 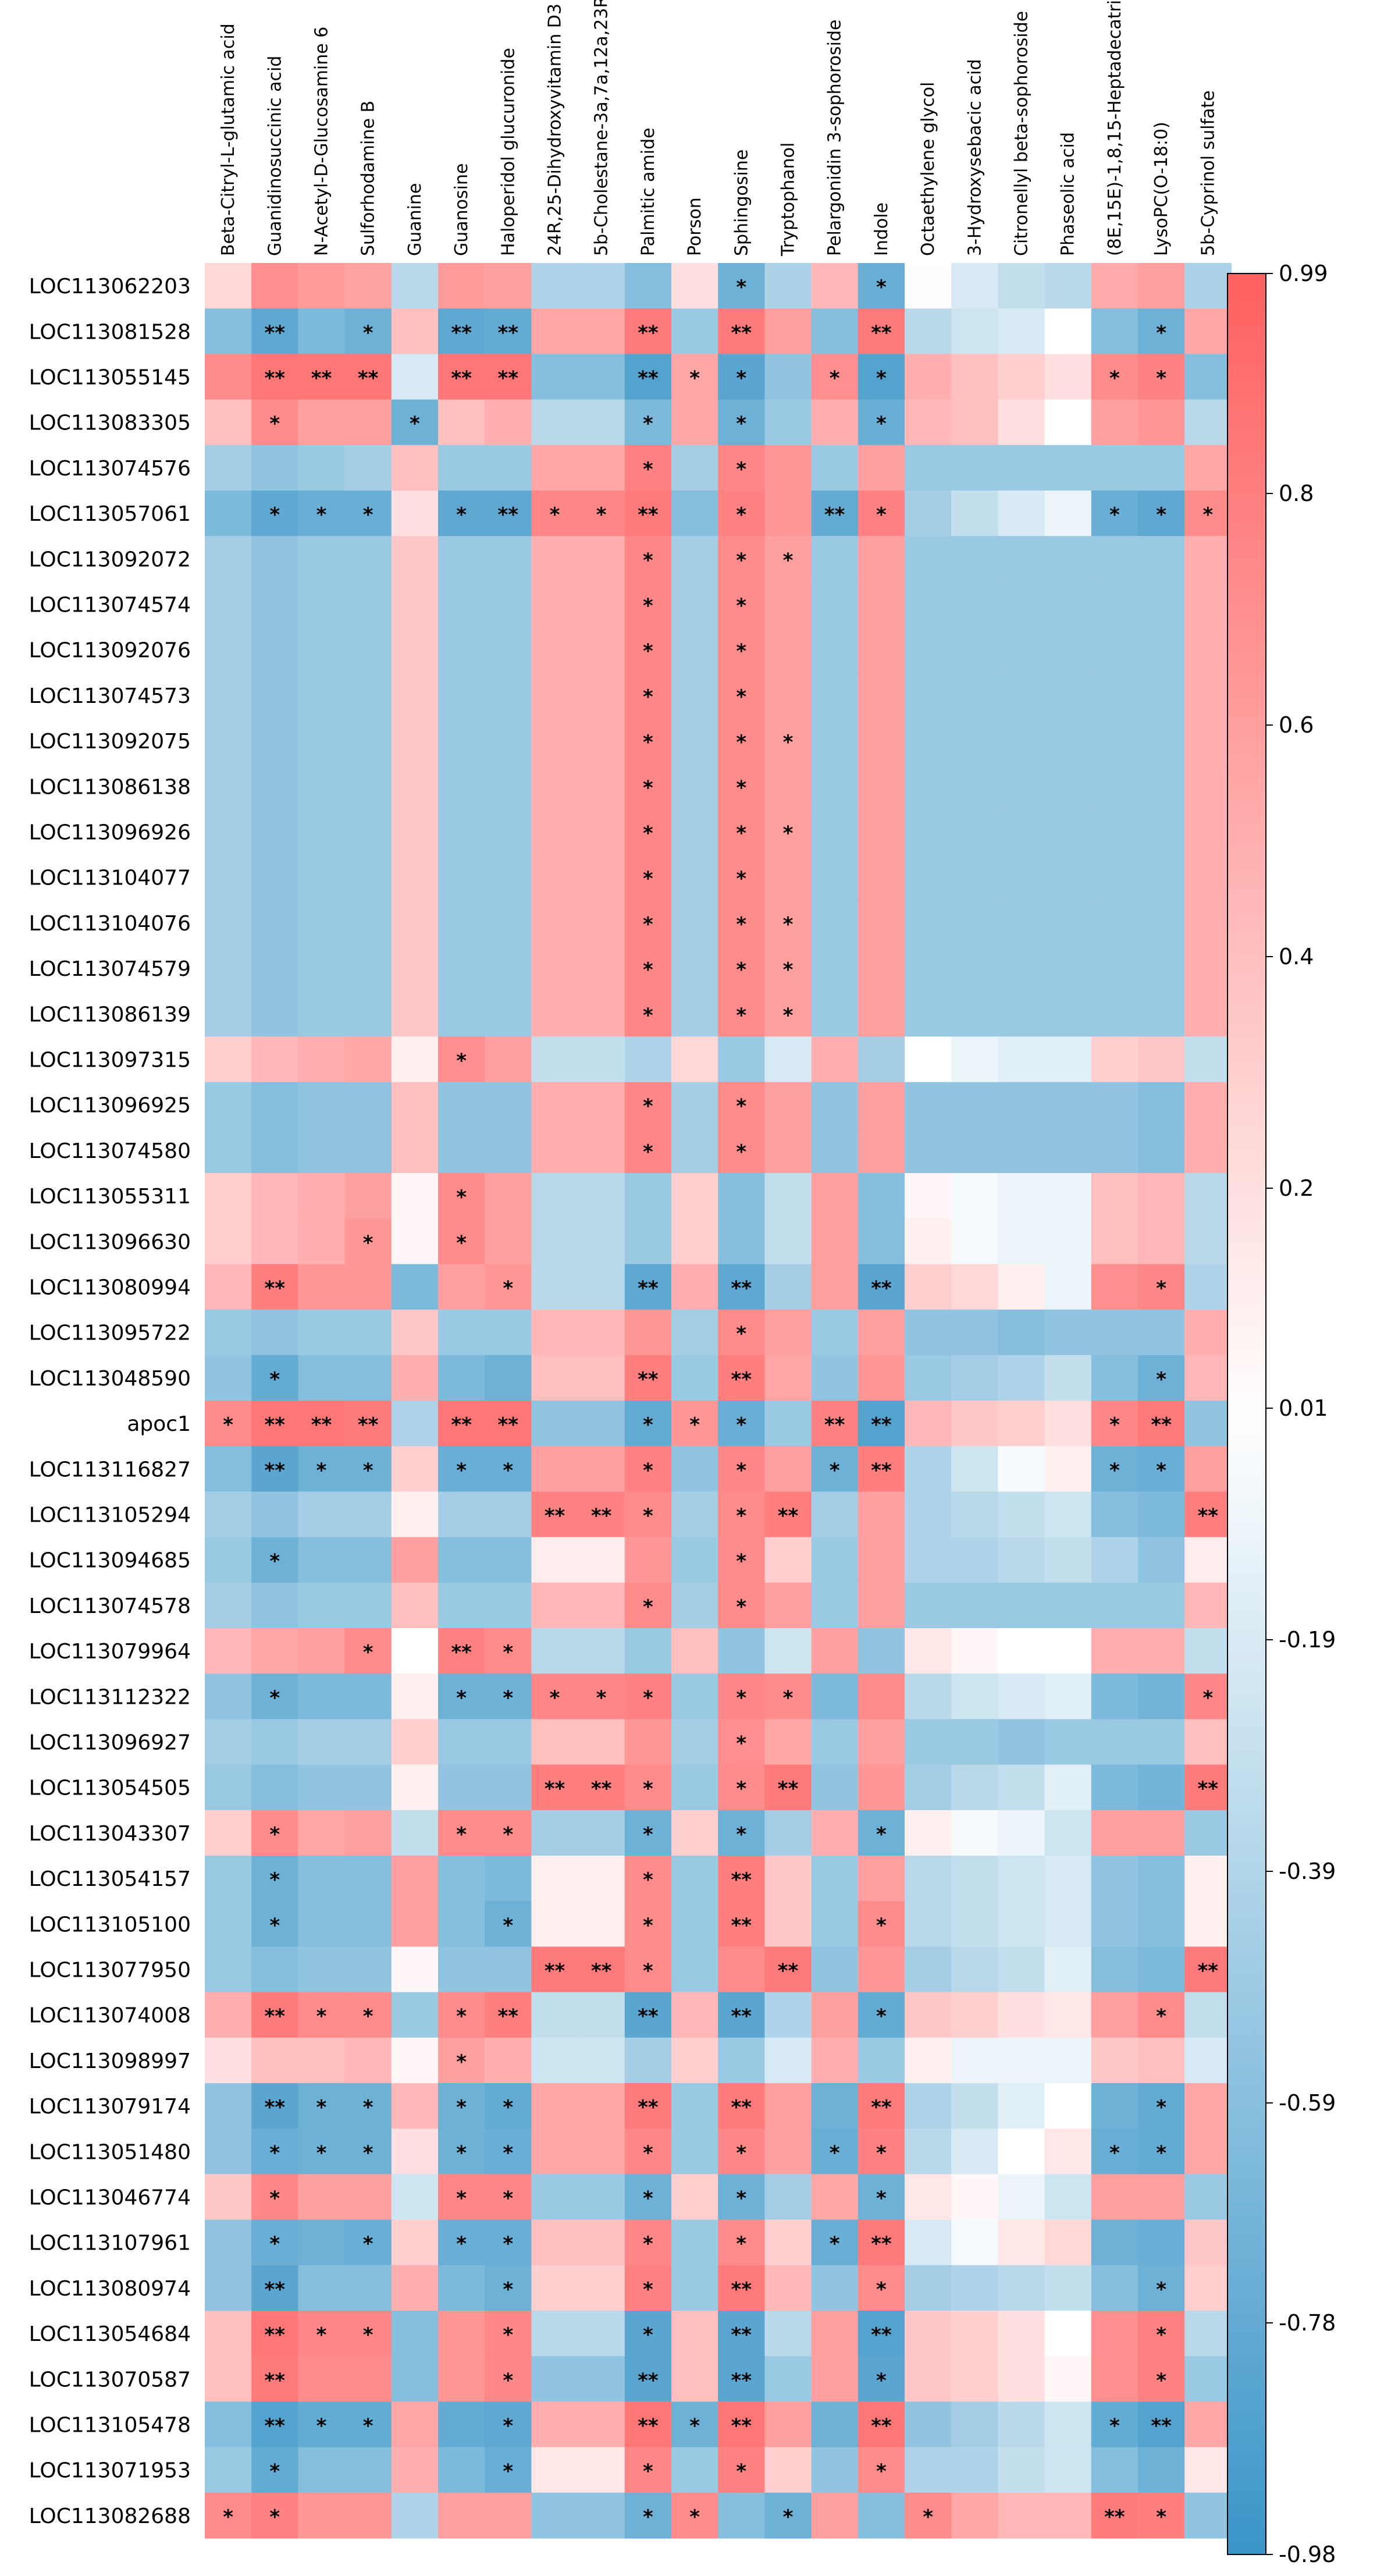 What do you see at coordinates (1208, 173) in the screenshot?
I see `column-label: 5b-Cyprinol sulfate` at bounding box center [1208, 173].